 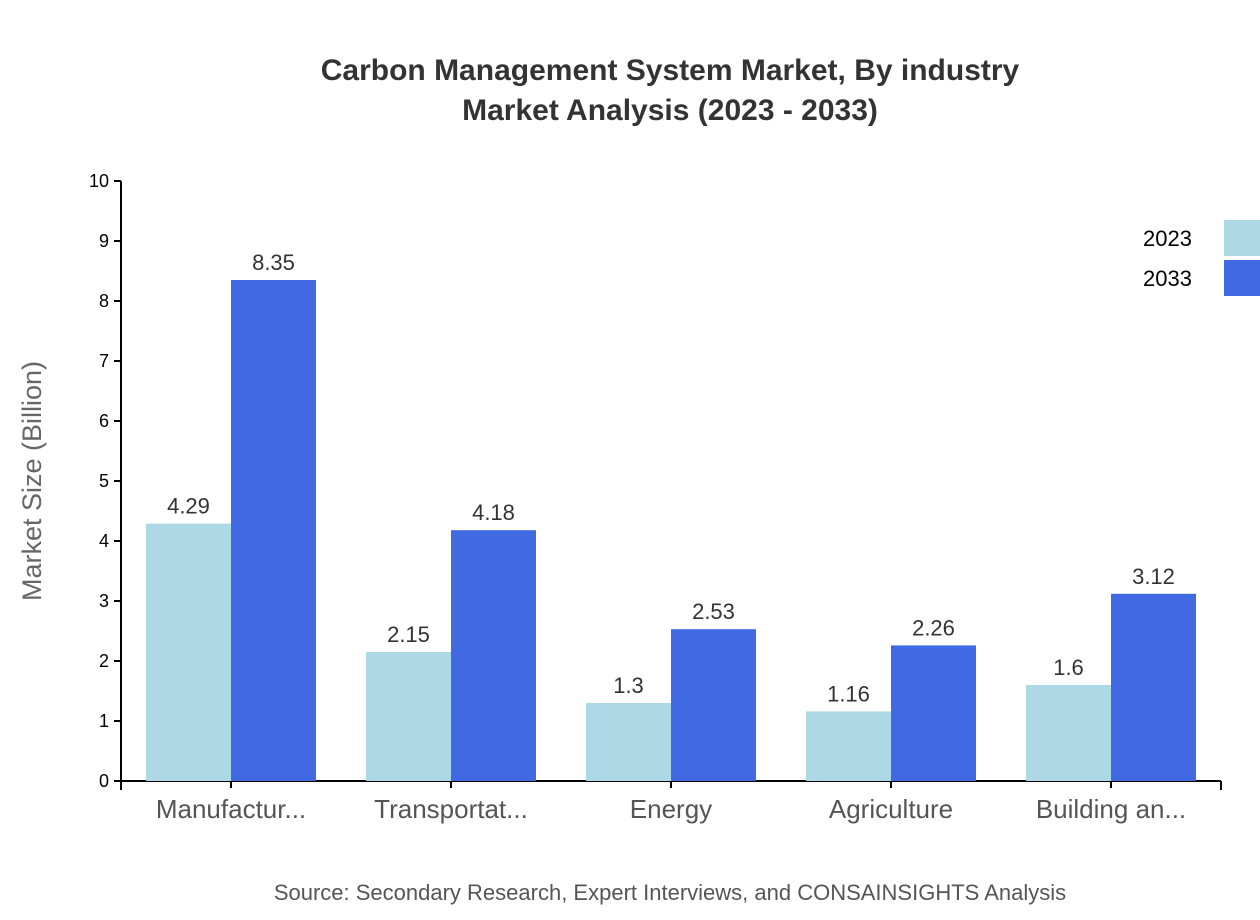 What do you see at coordinates (671, 809) in the screenshot?
I see `x-tick-label: Energy` at bounding box center [671, 809].